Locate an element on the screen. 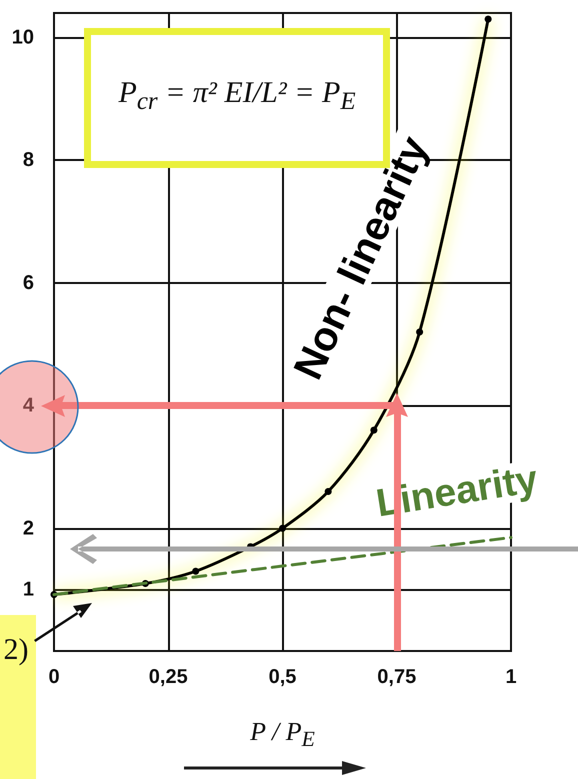  text: Linearity is located at coordinates (457, 492).